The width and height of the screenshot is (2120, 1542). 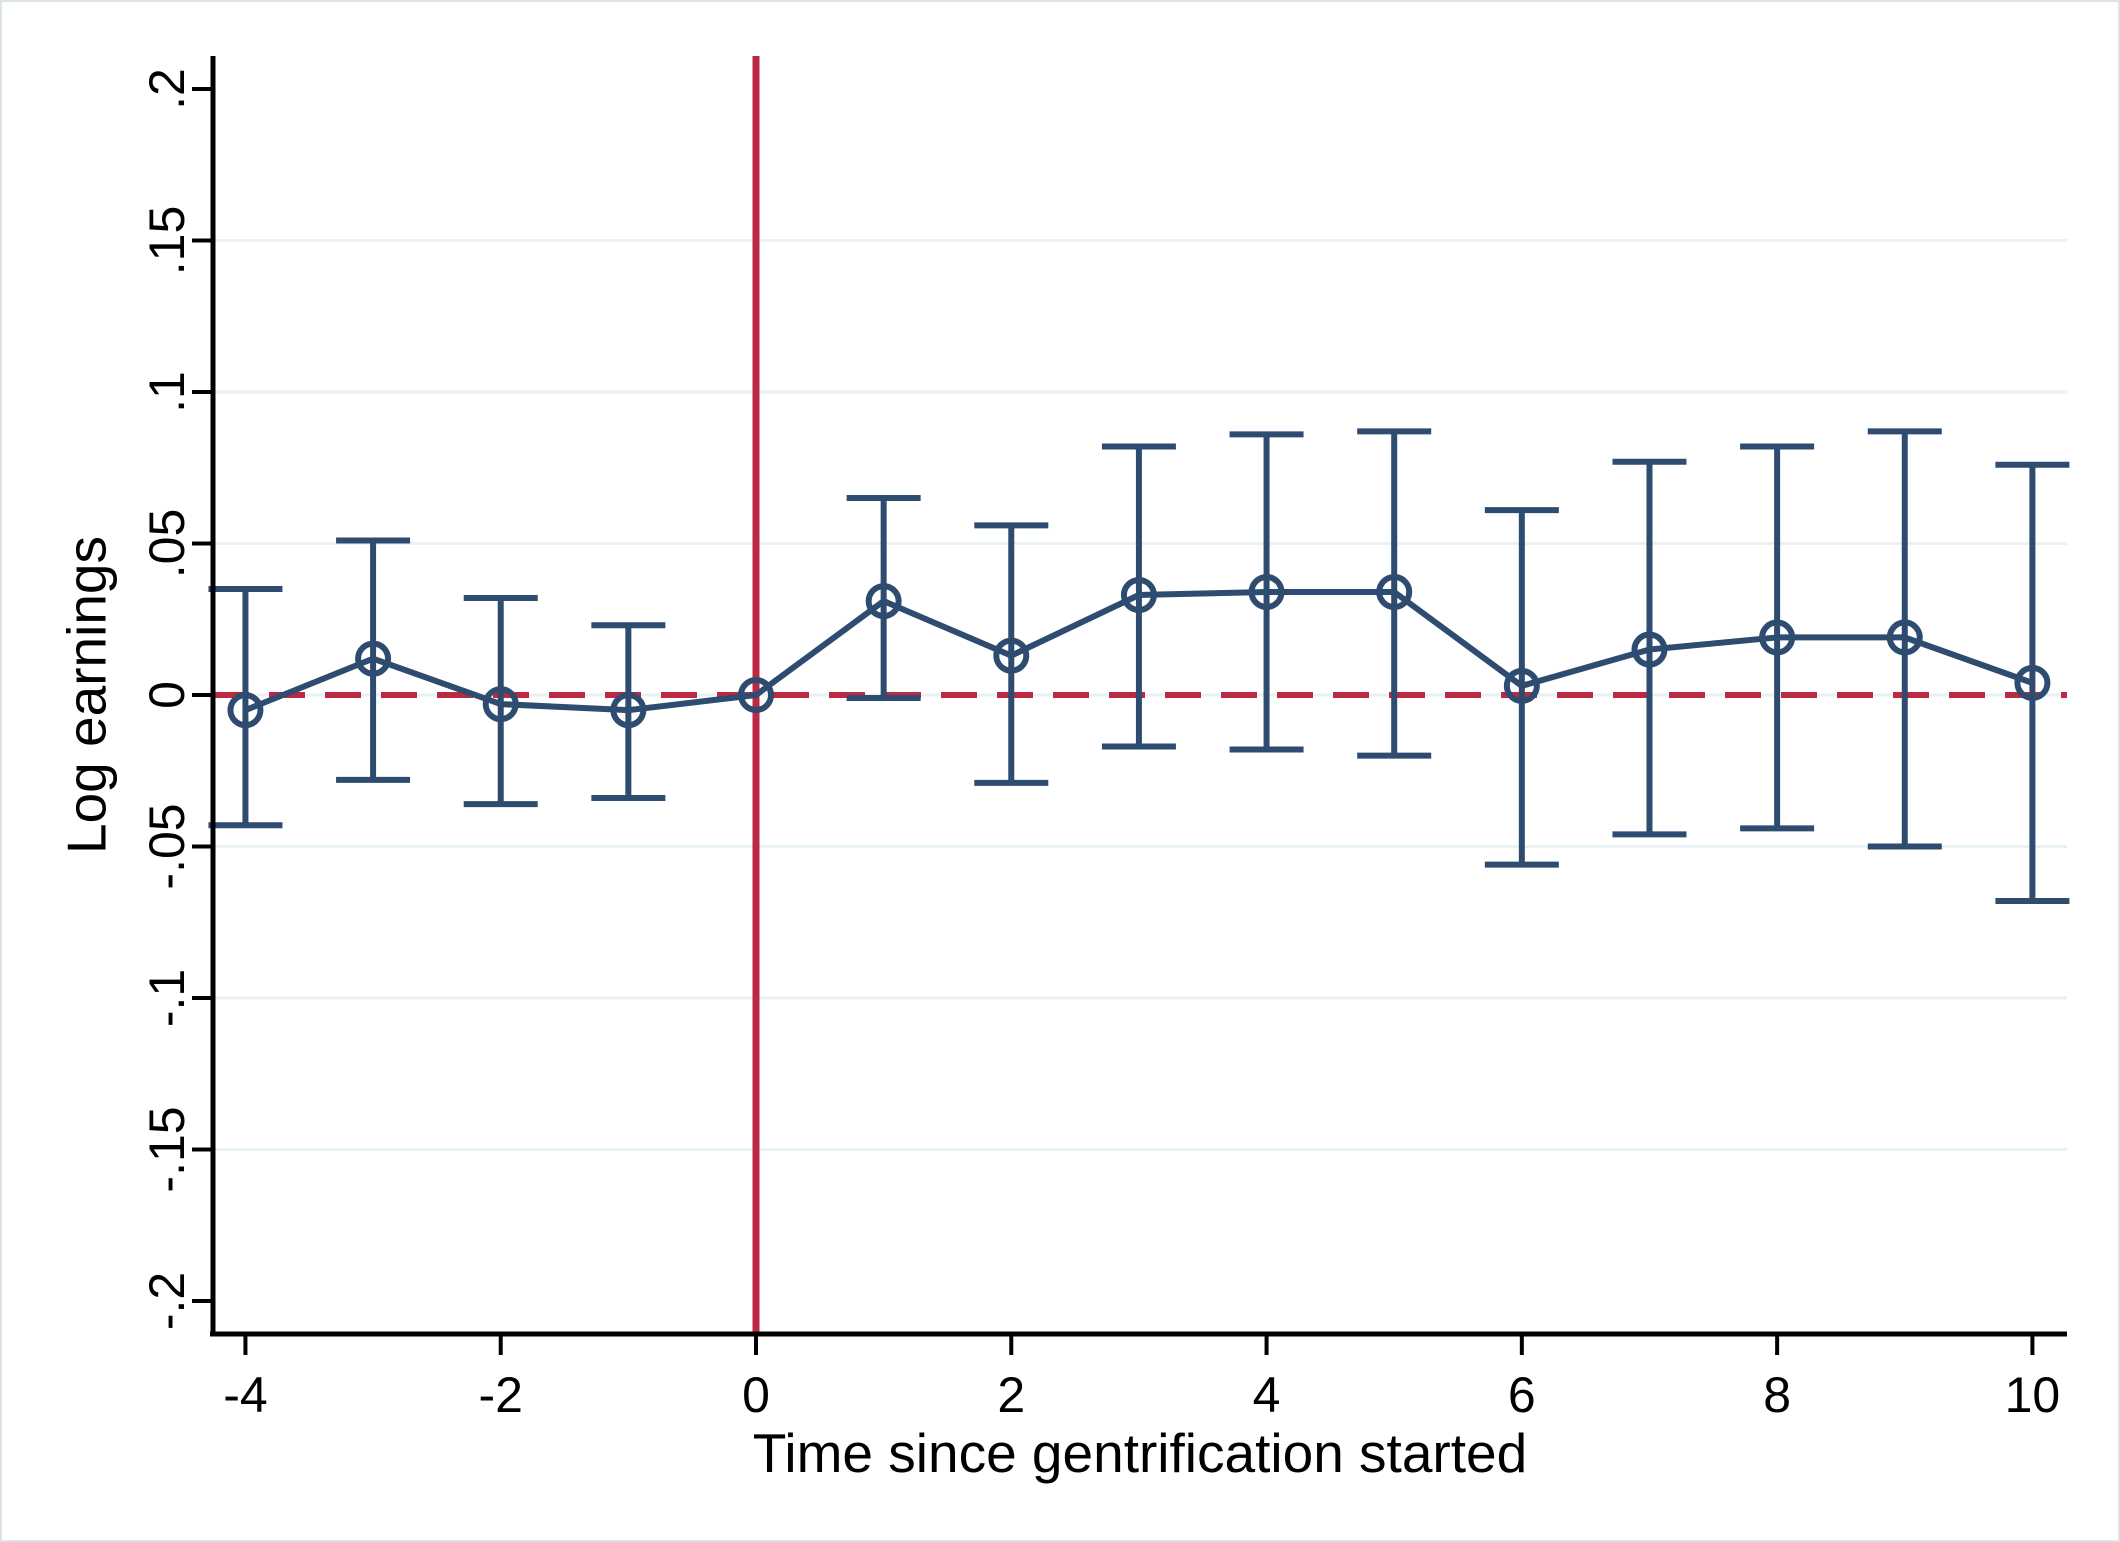 I want to click on y-tick-label: .1, so click(x=167, y=392).